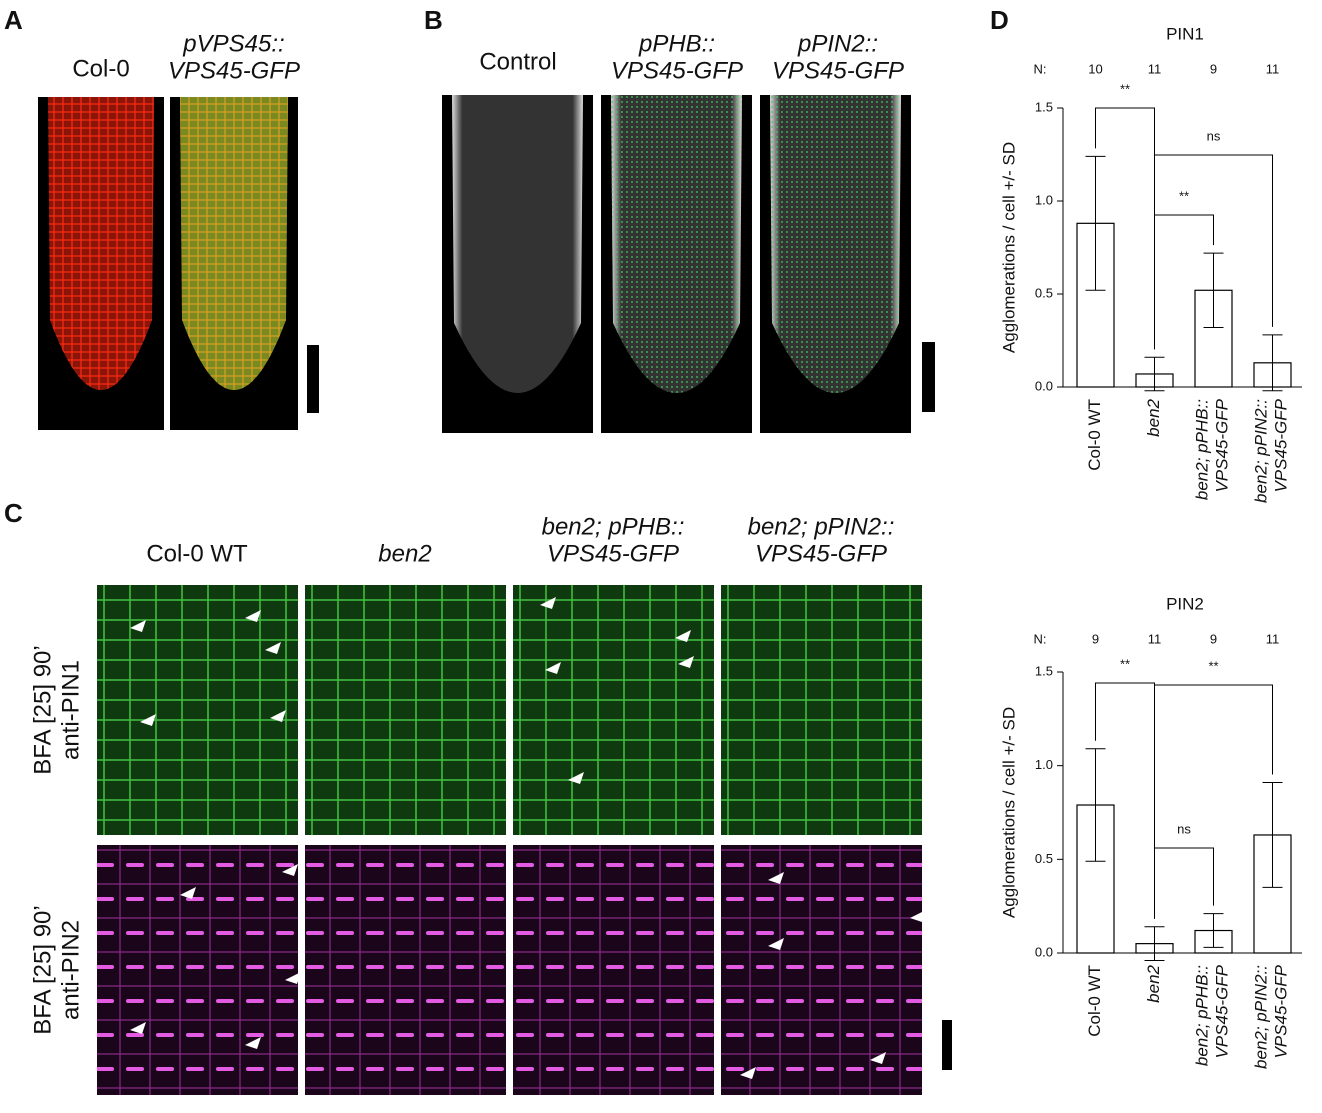 Image resolution: width=1322 pixels, height=1113 pixels. I want to click on chart-title: PIN2, so click(1185, 603).